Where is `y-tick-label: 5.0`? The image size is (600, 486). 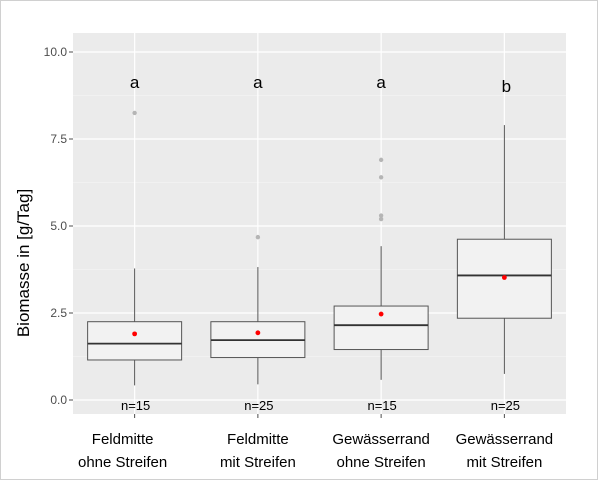 y-tick-label: 5.0 is located at coordinates (58, 226).